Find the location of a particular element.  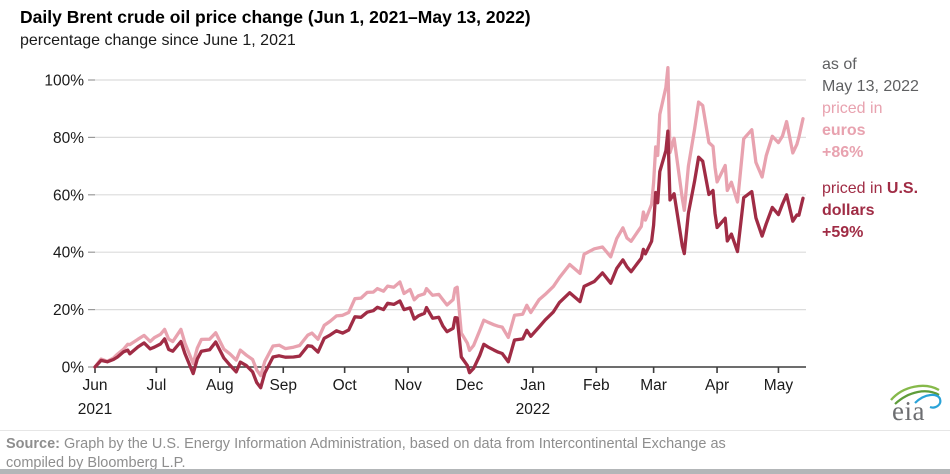

x-axis-month-label: Nov is located at coordinates (408, 385).